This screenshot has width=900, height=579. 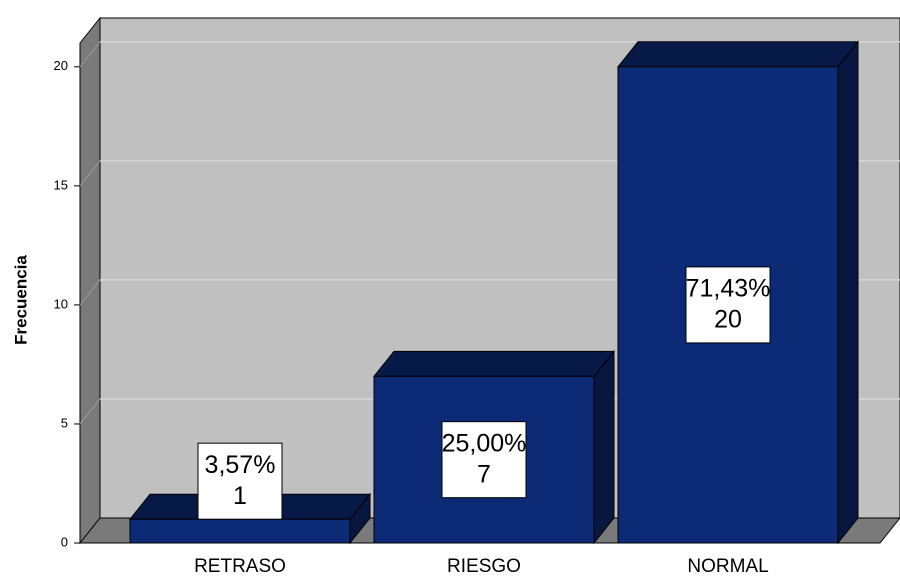 I want to click on y-tick-label: 20, so click(x=61, y=65).